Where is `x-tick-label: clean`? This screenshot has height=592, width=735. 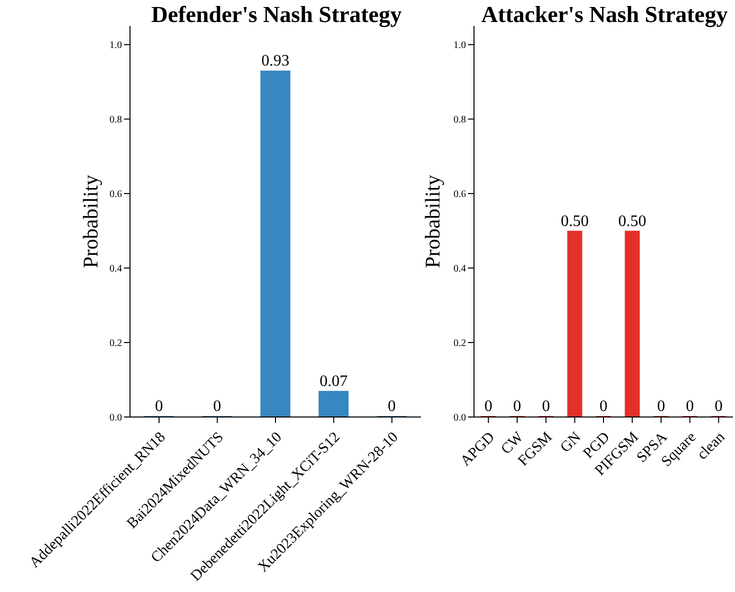
x-tick-label: clean is located at coordinates (711, 445).